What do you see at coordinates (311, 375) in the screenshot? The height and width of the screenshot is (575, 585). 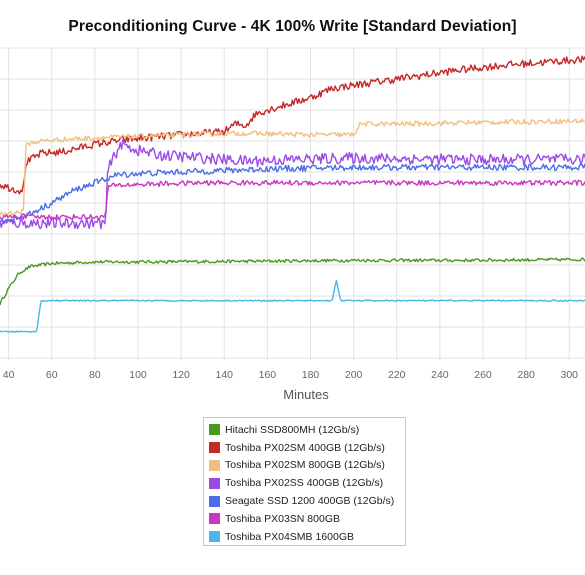 I see `x-tick-label: 180` at bounding box center [311, 375].